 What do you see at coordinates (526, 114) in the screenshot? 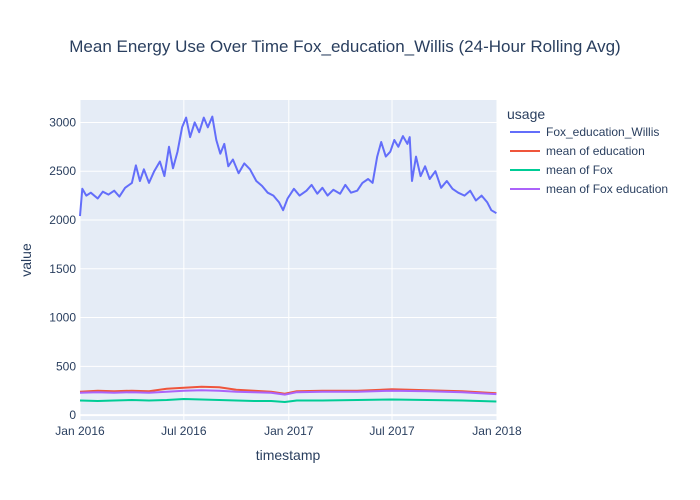
I see `legend-title: usage` at bounding box center [526, 114].